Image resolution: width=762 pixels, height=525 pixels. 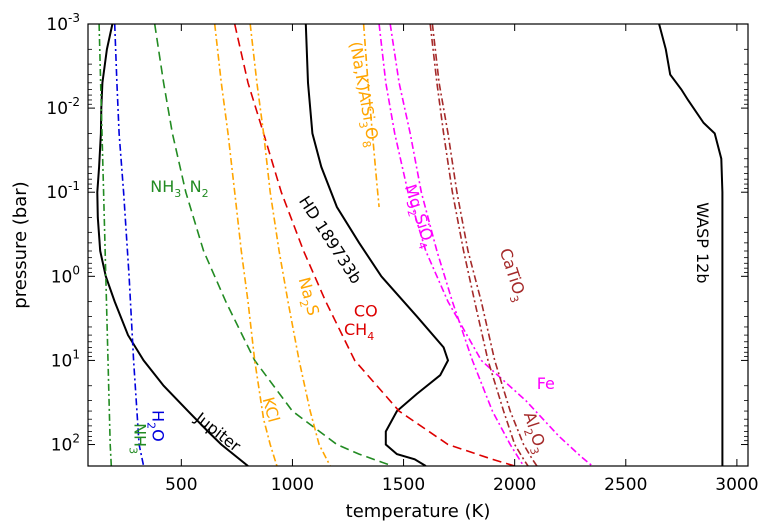 What do you see at coordinates (418, 216) in the screenshot?
I see `curve-label-mg2sio4: Mg2SiO4` at bounding box center [418, 216].